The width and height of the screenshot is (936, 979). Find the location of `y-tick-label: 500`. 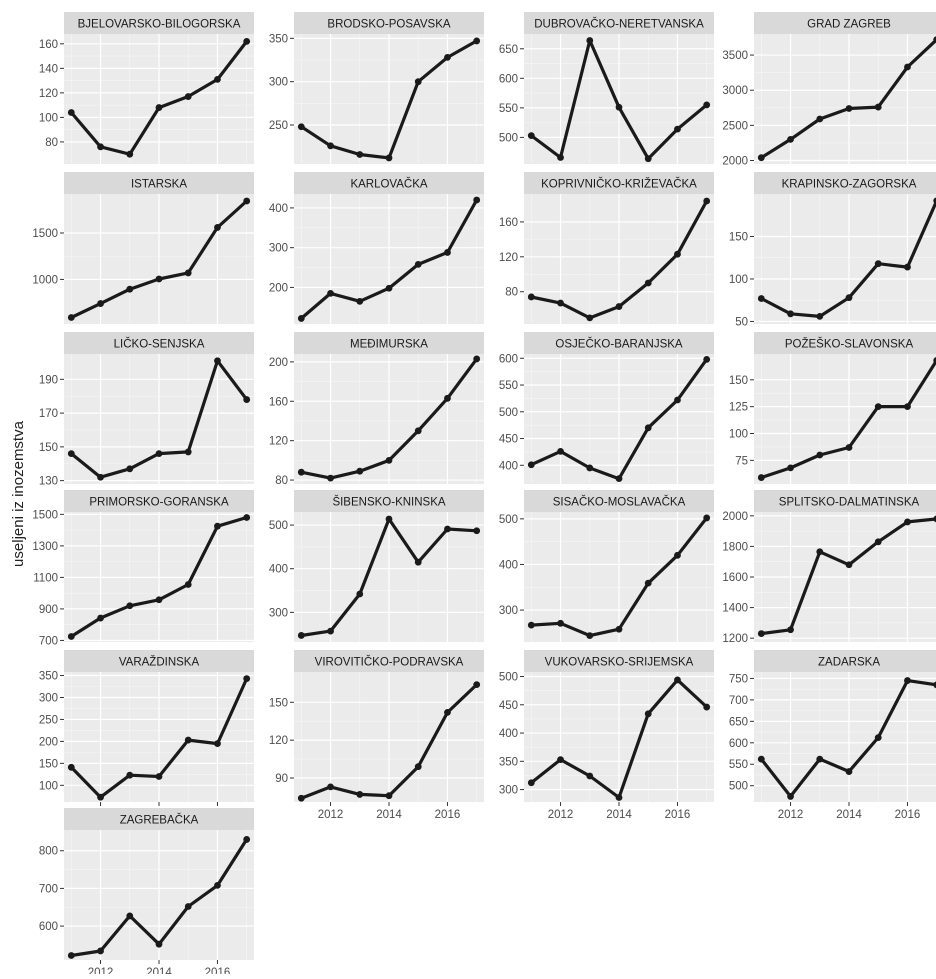

y-tick-label: 500 is located at coordinates (508, 678).